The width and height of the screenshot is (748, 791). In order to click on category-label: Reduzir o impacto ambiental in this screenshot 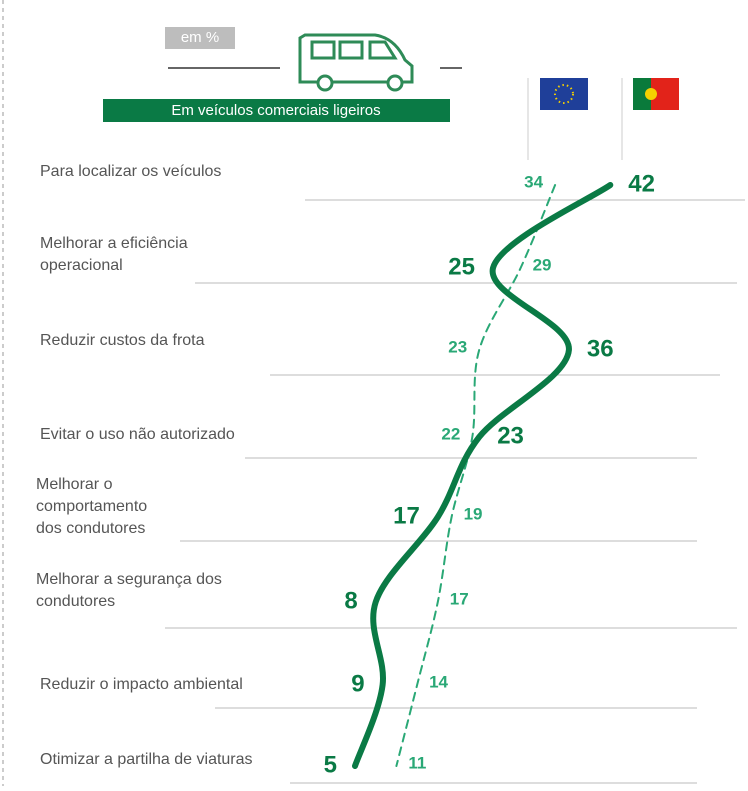, I will do `click(141, 684)`.